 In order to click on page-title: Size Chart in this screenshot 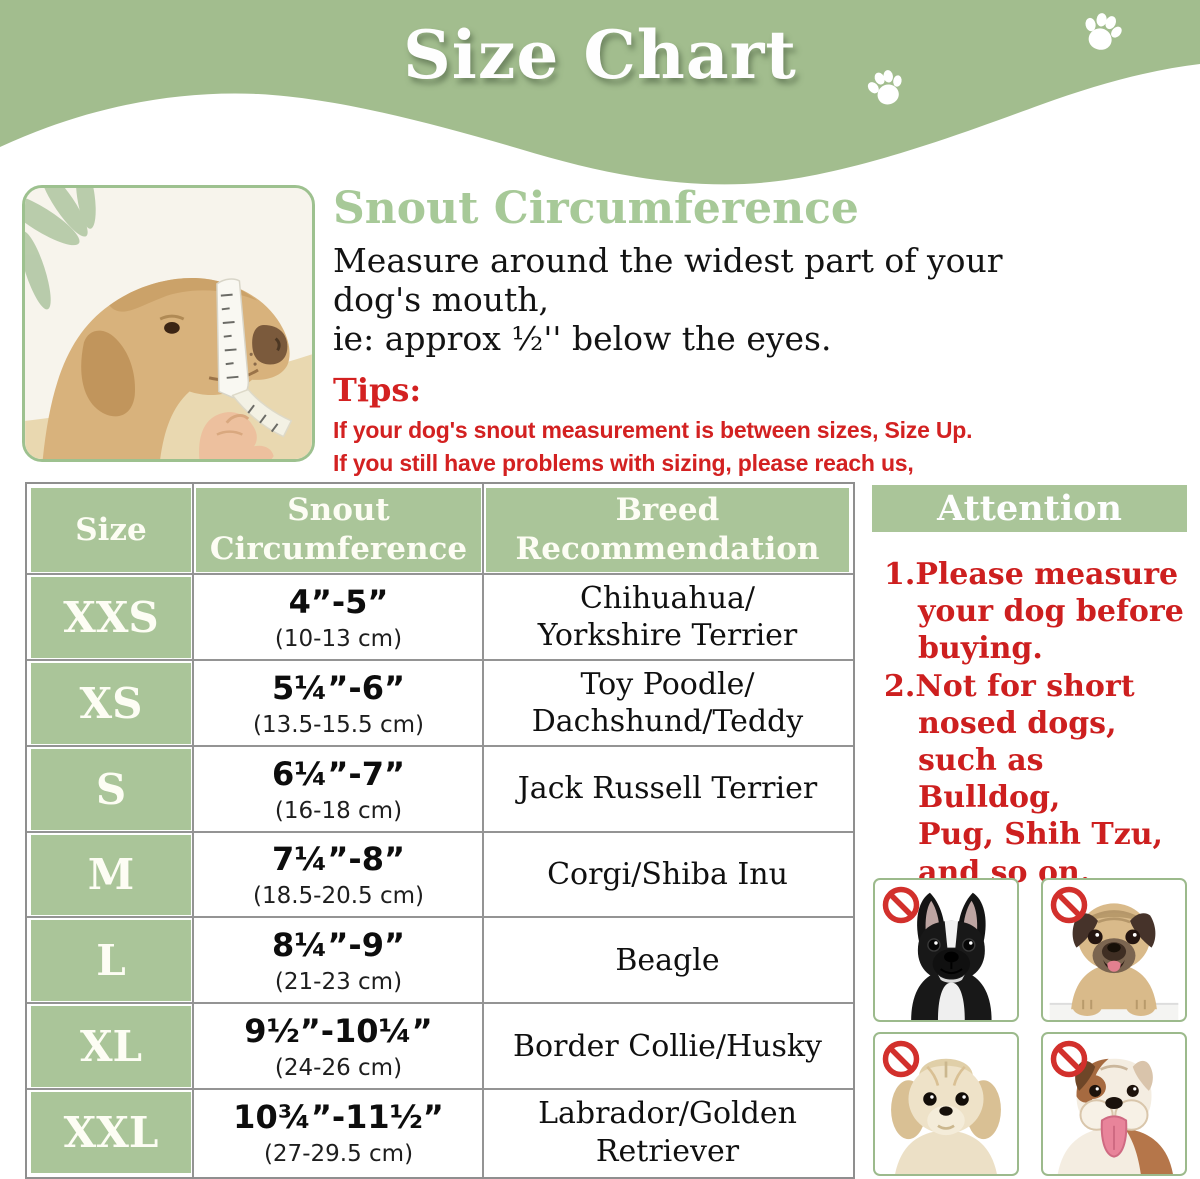, I will do `click(600, 55)`.